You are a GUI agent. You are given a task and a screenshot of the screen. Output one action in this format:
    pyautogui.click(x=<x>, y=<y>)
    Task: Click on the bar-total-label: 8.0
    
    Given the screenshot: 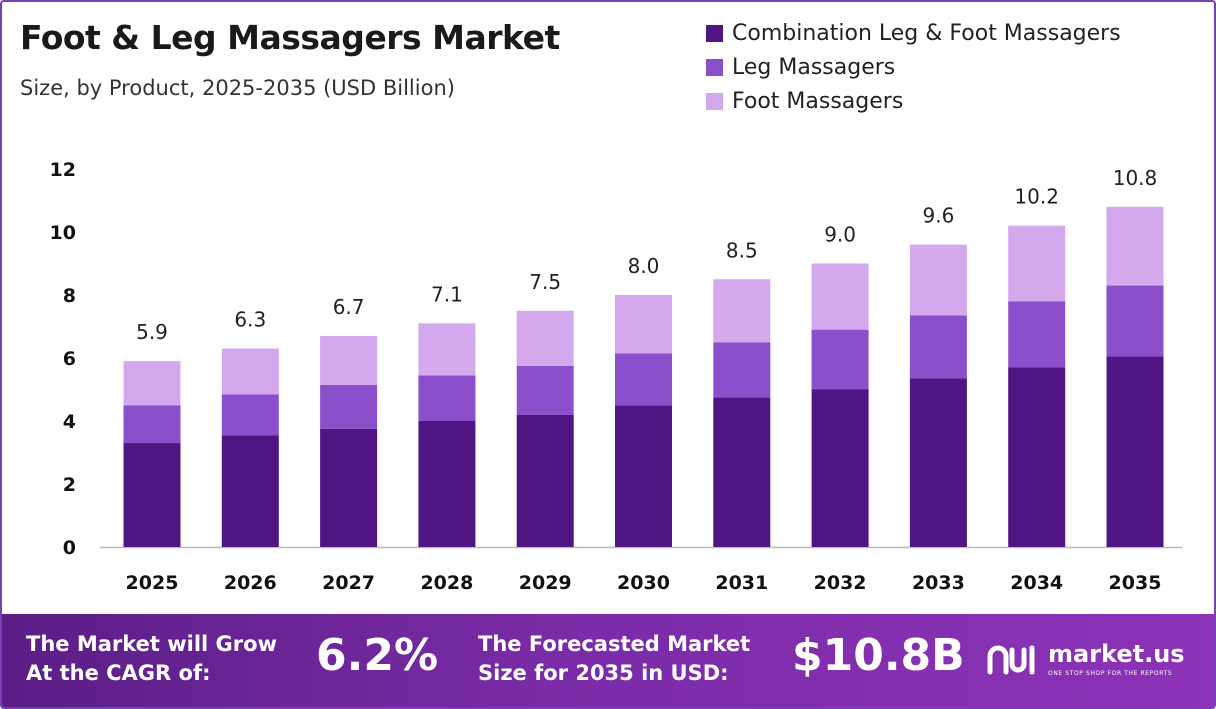 What is the action you would take?
    pyautogui.click(x=644, y=266)
    